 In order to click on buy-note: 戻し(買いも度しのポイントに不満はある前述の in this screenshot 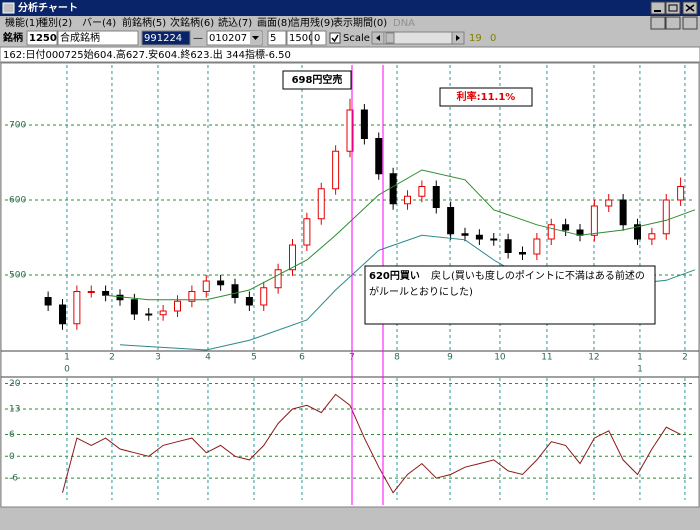, I will do `click(538, 275)`.